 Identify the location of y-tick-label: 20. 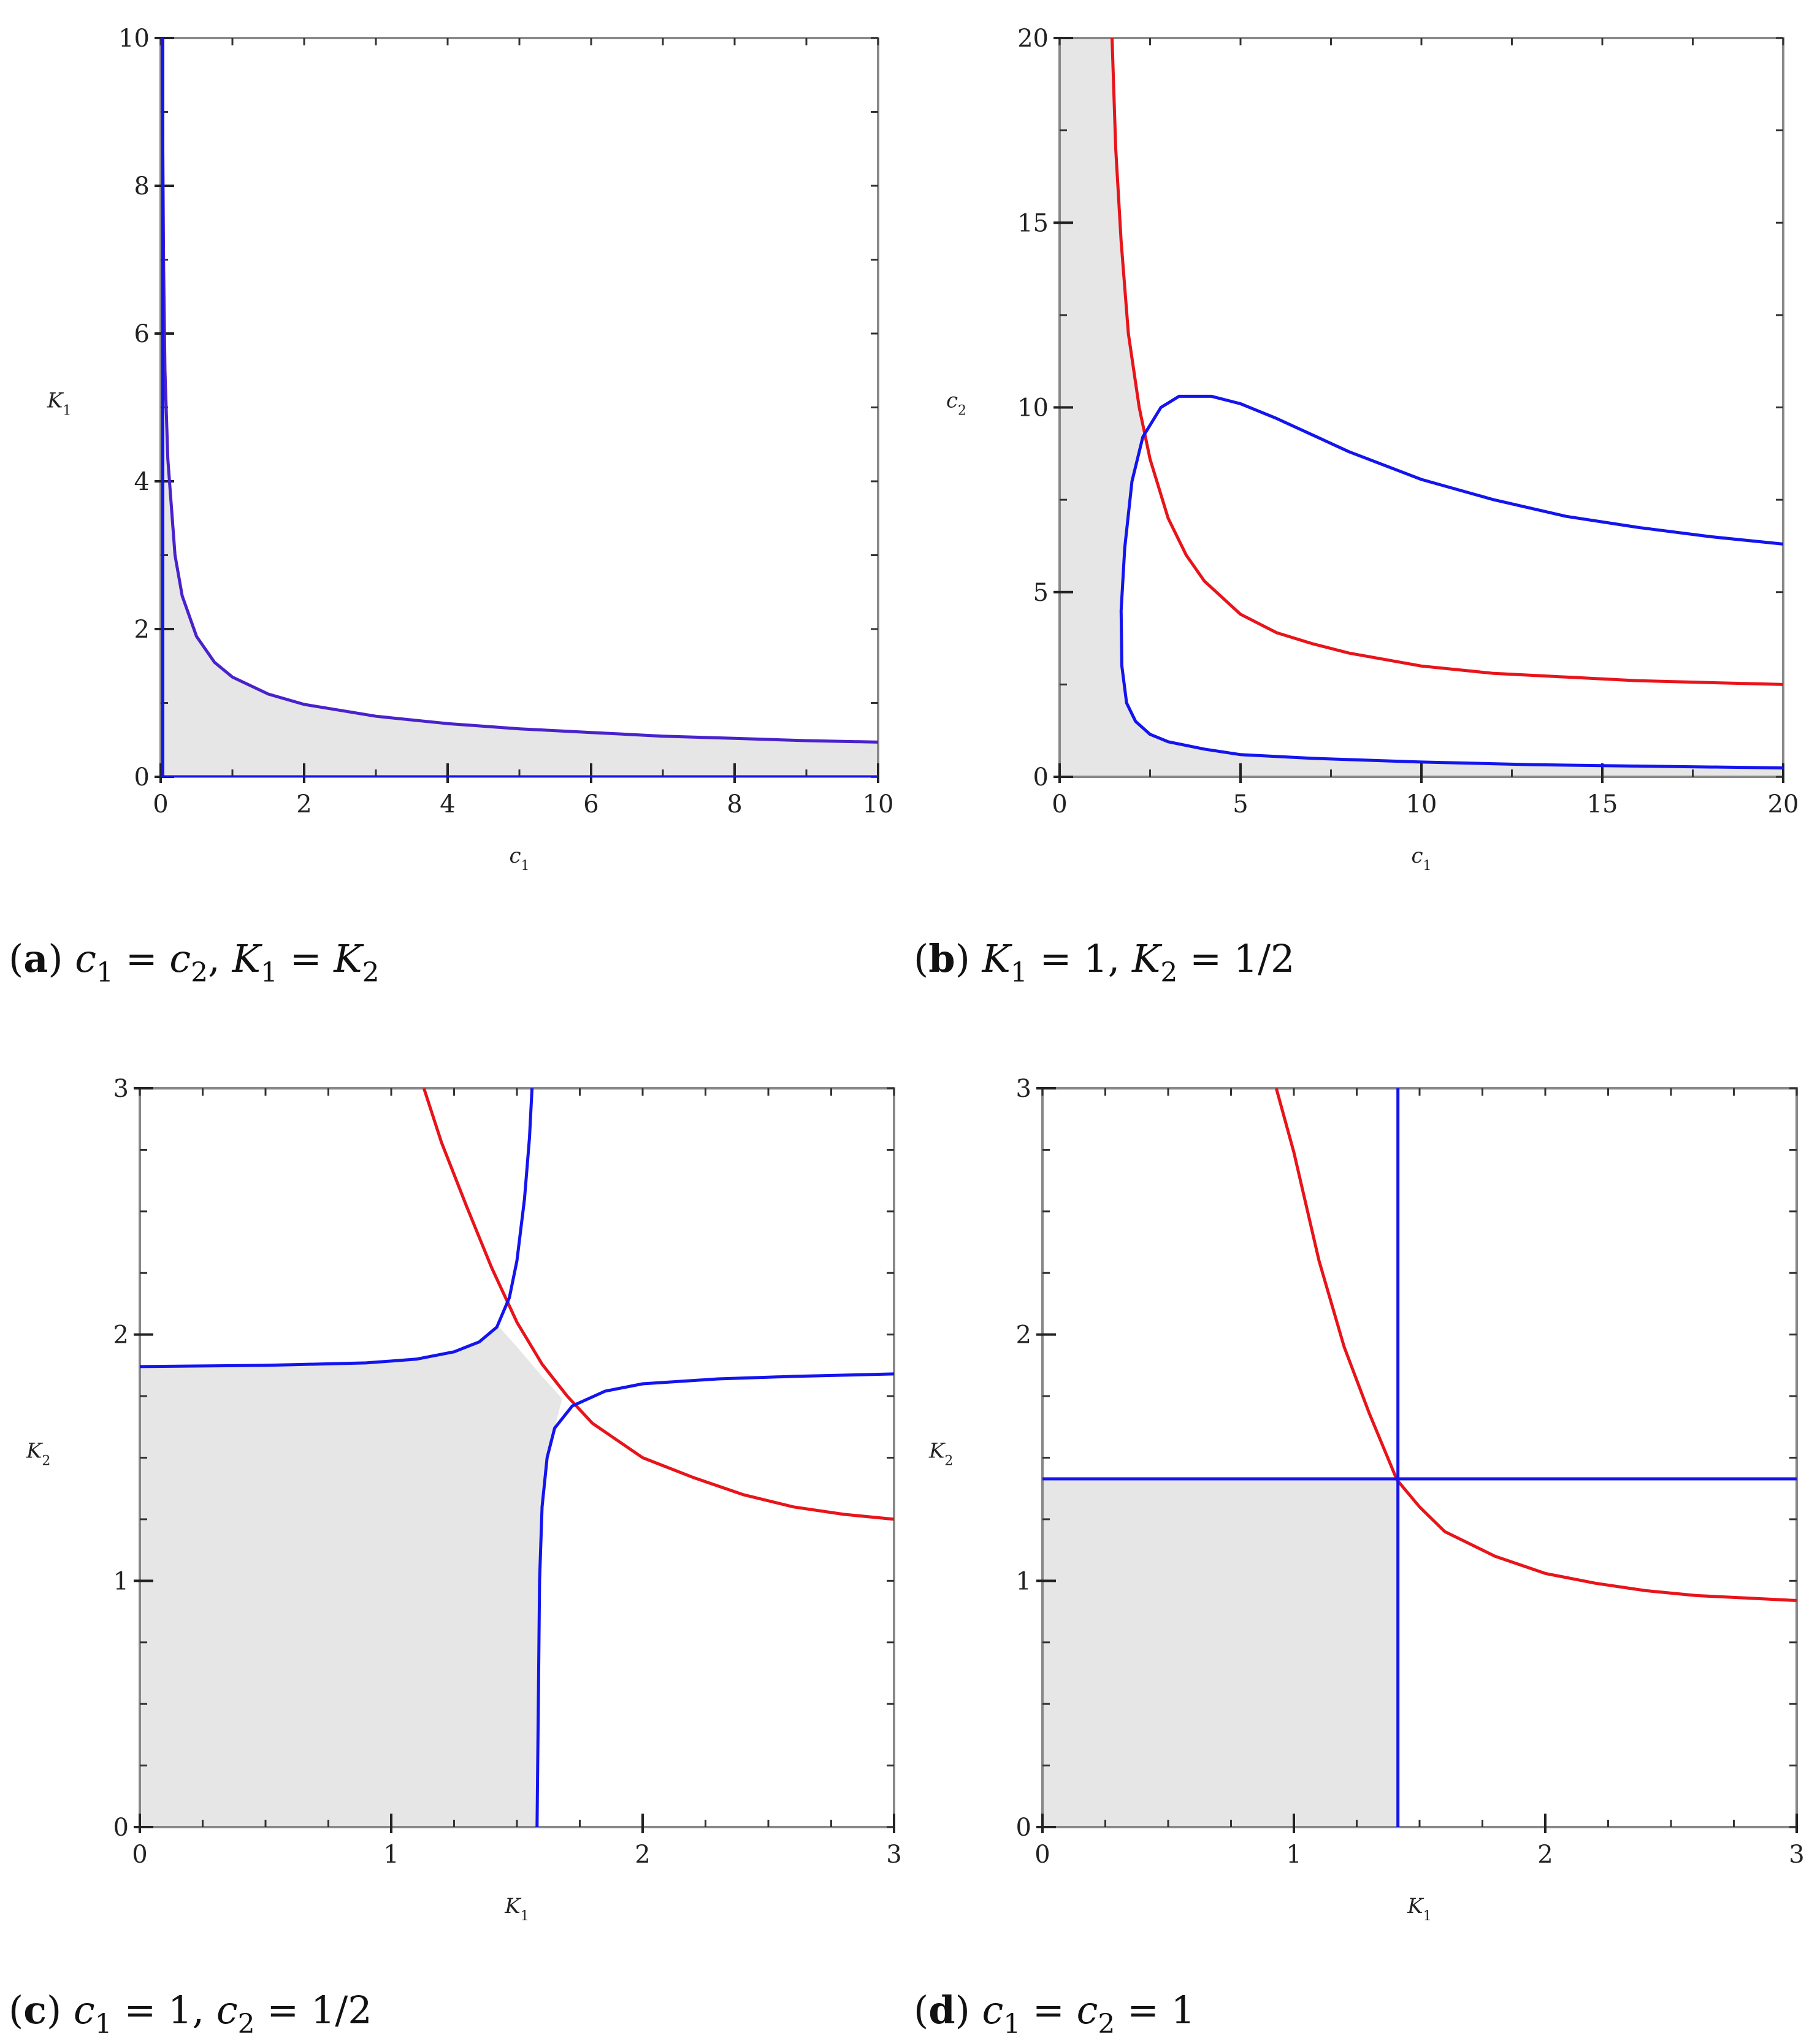
(1033, 39).